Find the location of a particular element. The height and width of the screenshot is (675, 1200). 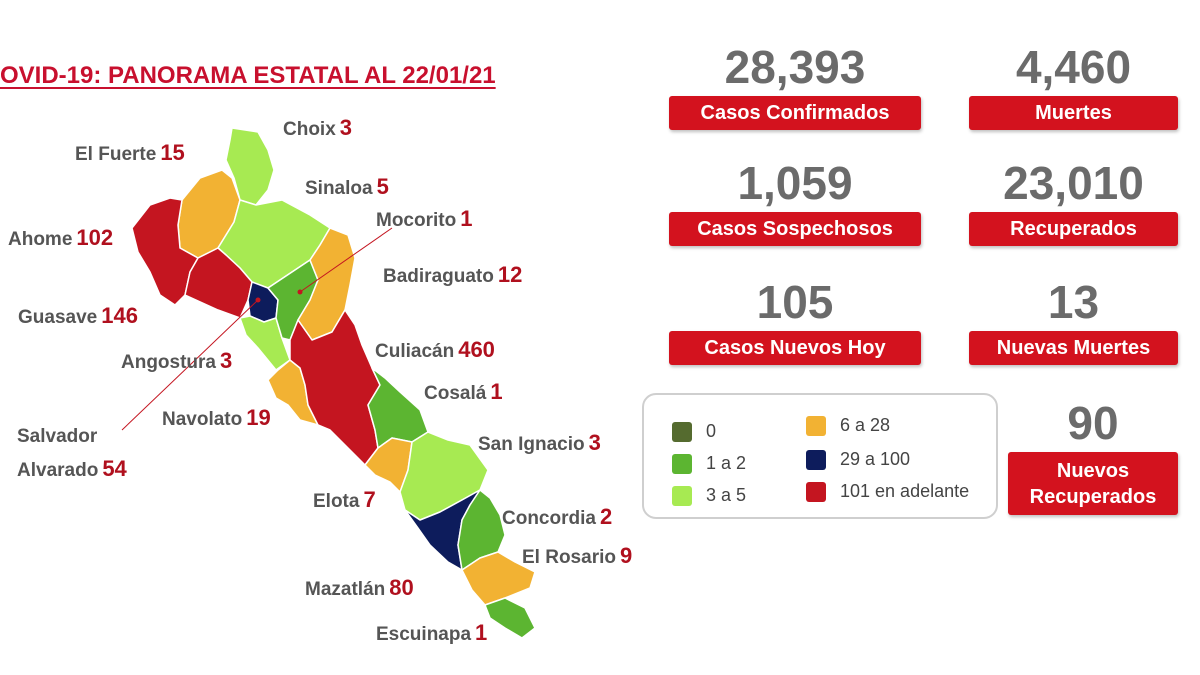

stat-suspected: 1,059 Casos Sospechosos is located at coordinates (795, 203).